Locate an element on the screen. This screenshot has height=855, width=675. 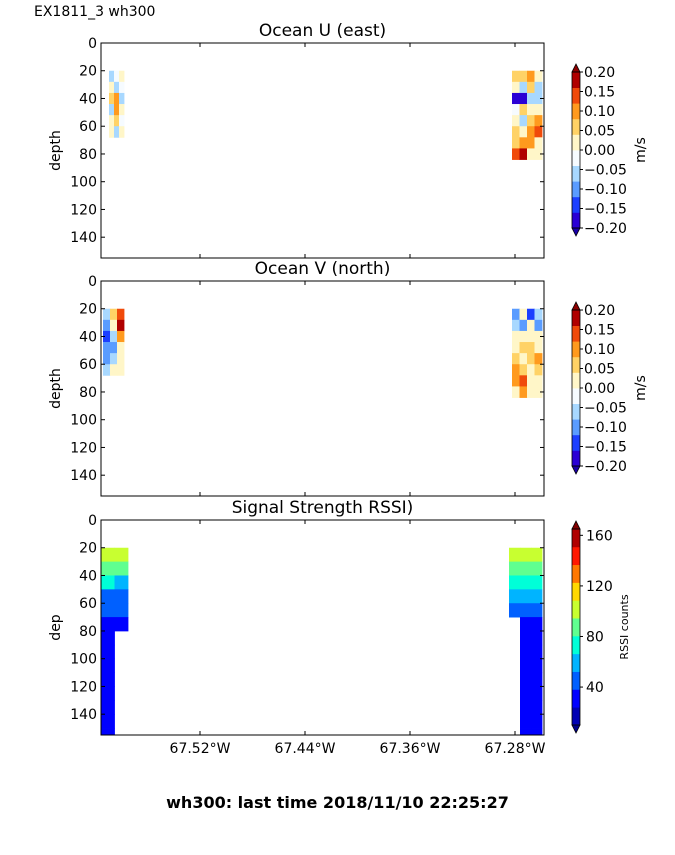
x-tick-label: 67.44°W is located at coordinates (305, 749).